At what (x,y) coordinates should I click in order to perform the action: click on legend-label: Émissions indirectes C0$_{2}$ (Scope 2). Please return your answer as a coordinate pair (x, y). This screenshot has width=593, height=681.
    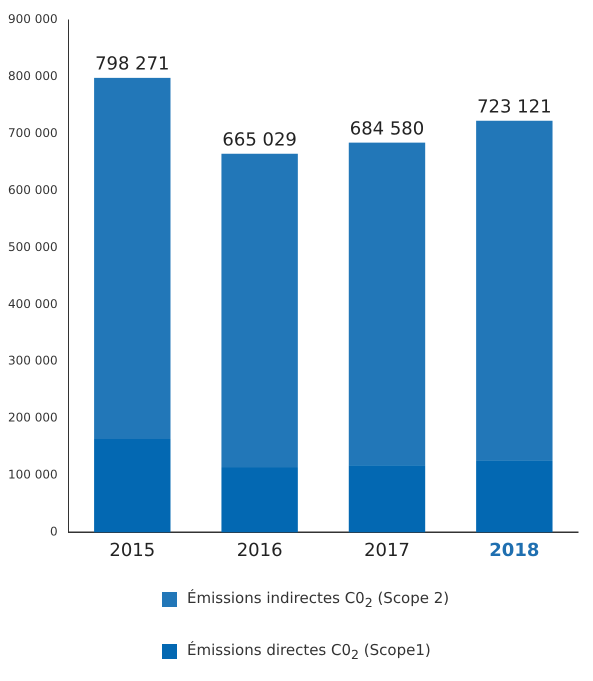
    Looking at the image, I should click on (318, 599).